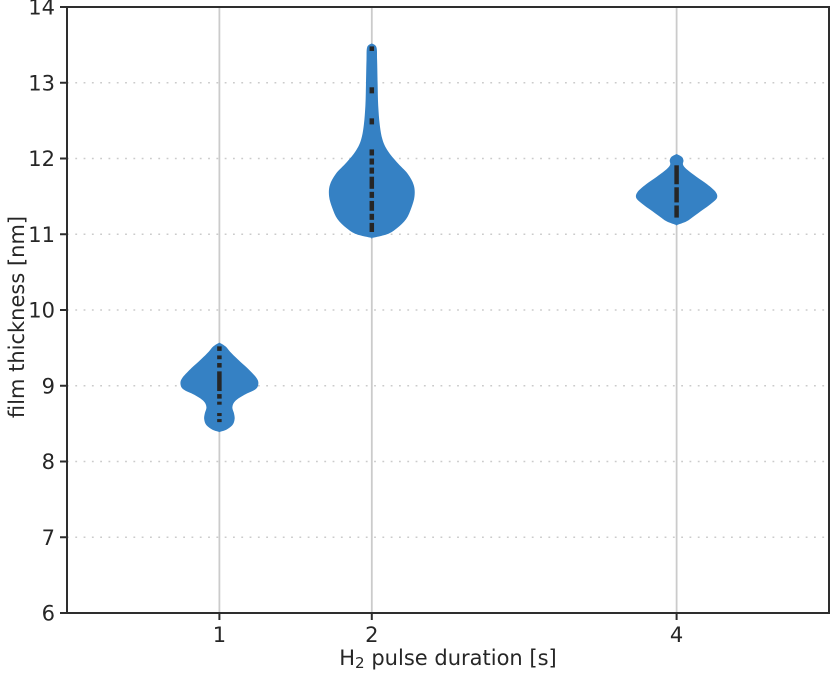 This screenshot has height=675, width=832. What do you see at coordinates (371, 141) in the screenshot?
I see `violin-body` at bounding box center [371, 141].